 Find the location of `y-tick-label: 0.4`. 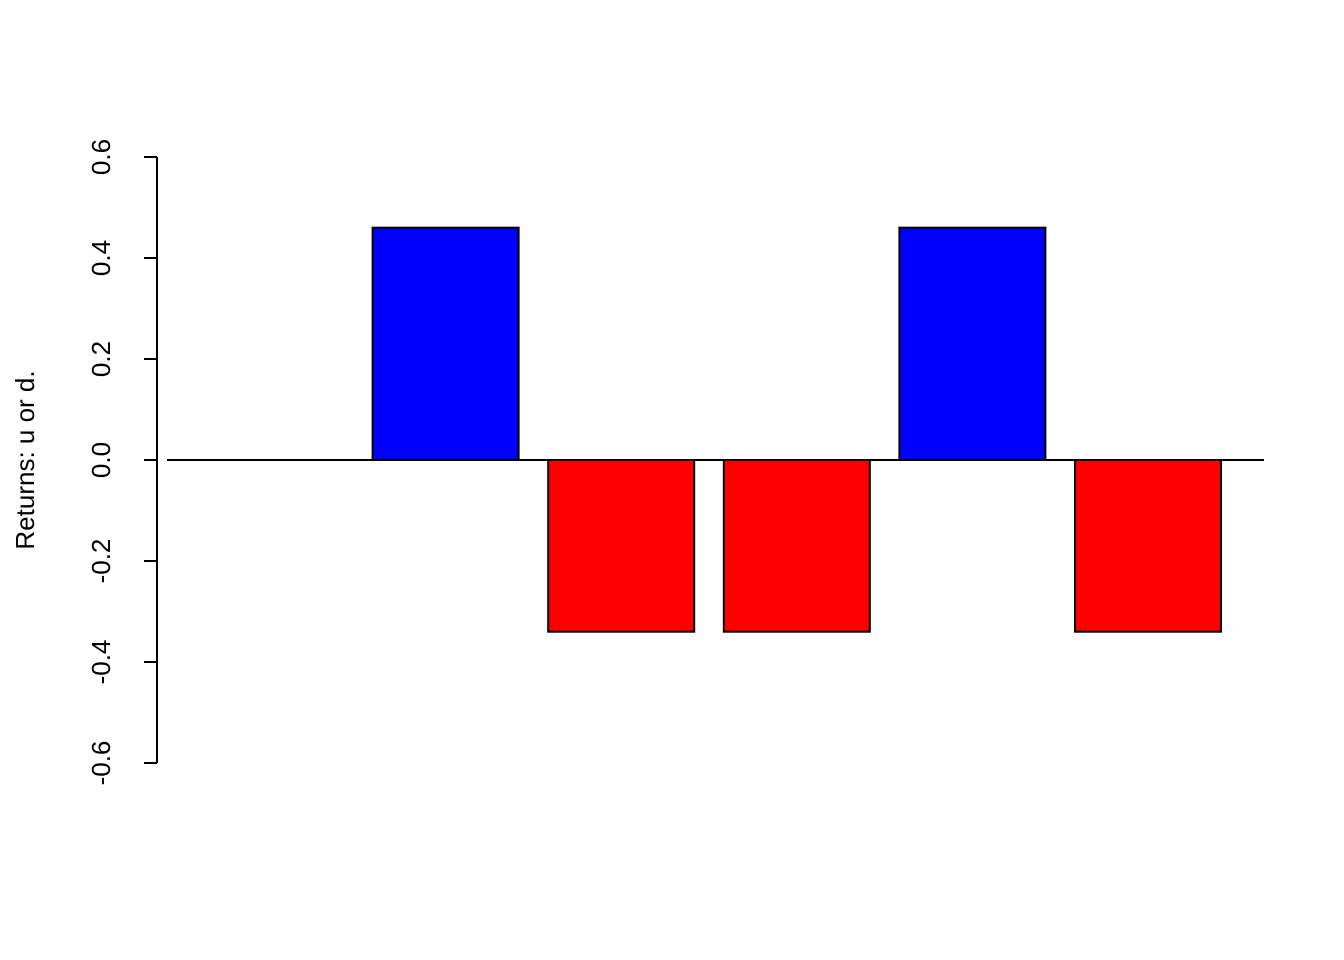

y-tick-label: 0.4 is located at coordinates (101, 258).